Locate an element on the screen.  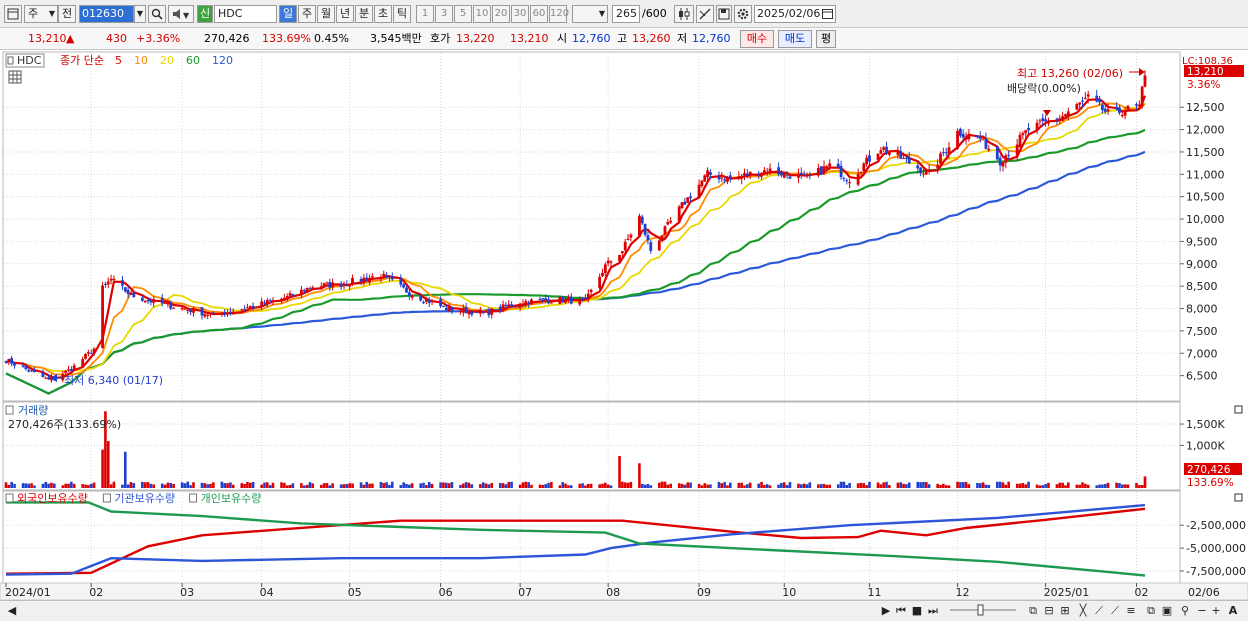
count-input: 265 is located at coordinates (626, 14).